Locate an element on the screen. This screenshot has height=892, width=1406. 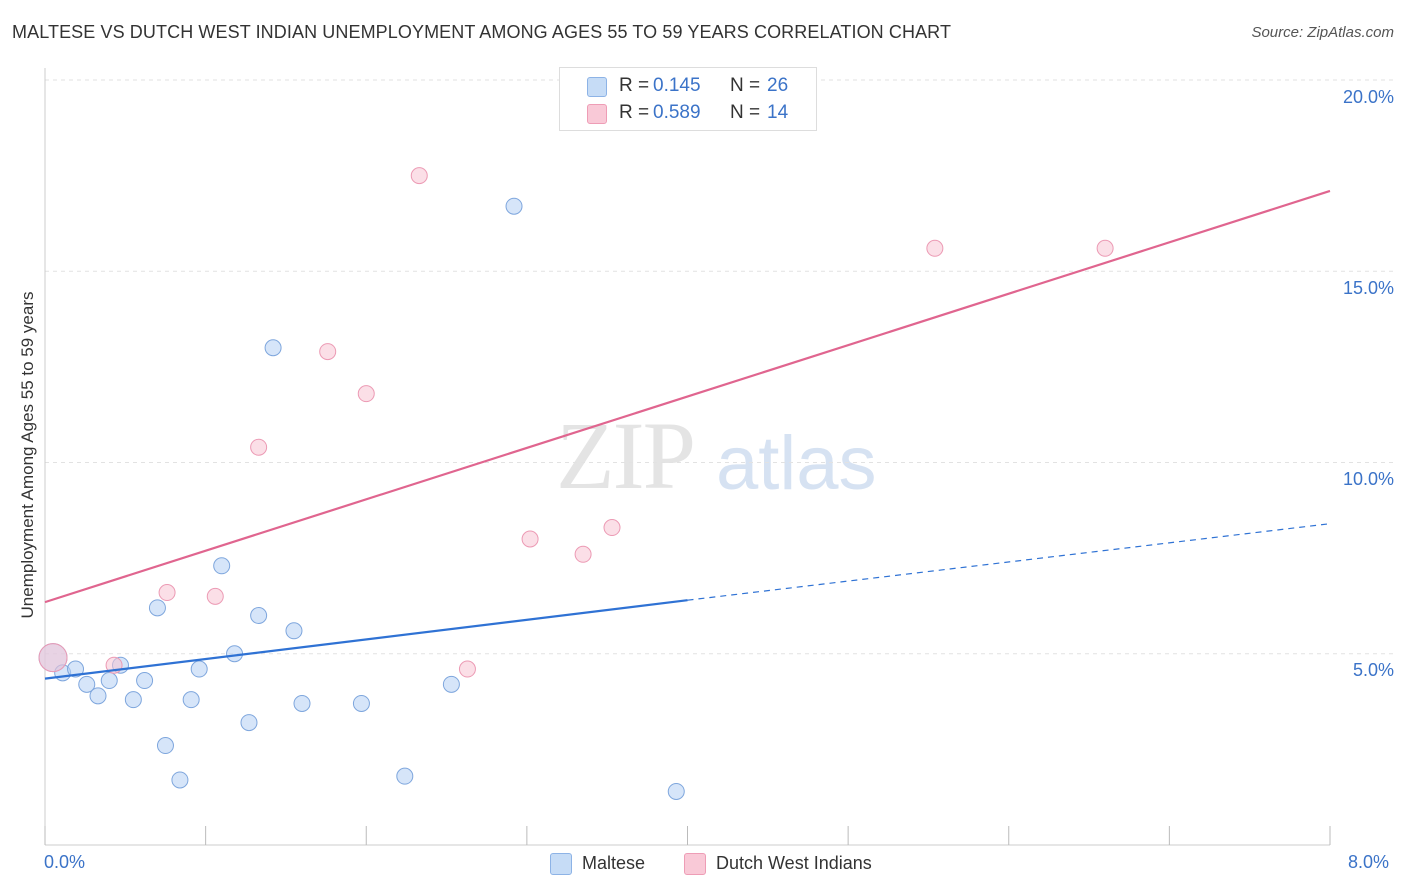
dutch-swatch is located at coordinates (597, 114).